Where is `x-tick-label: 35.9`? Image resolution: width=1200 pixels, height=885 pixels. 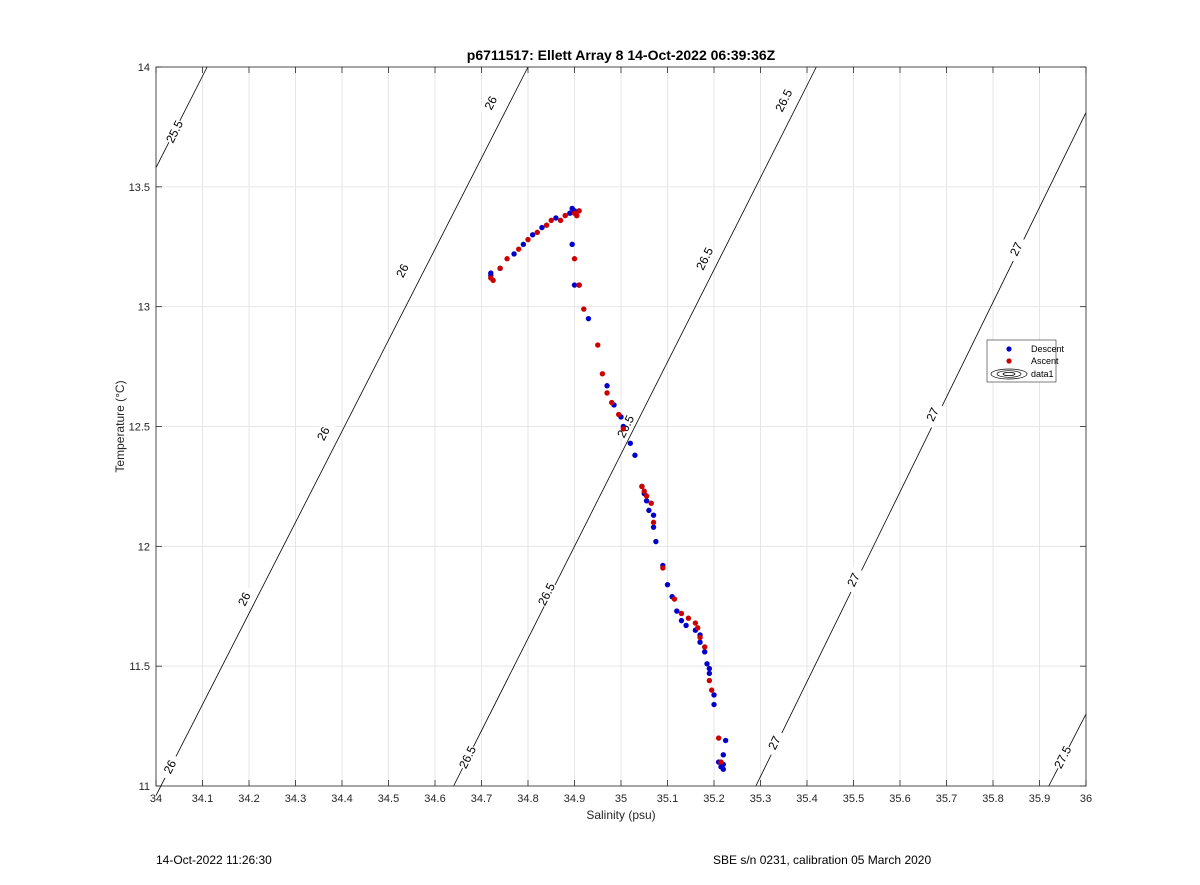
x-tick-label: 35.9 is located at coordinates (1039, 799).